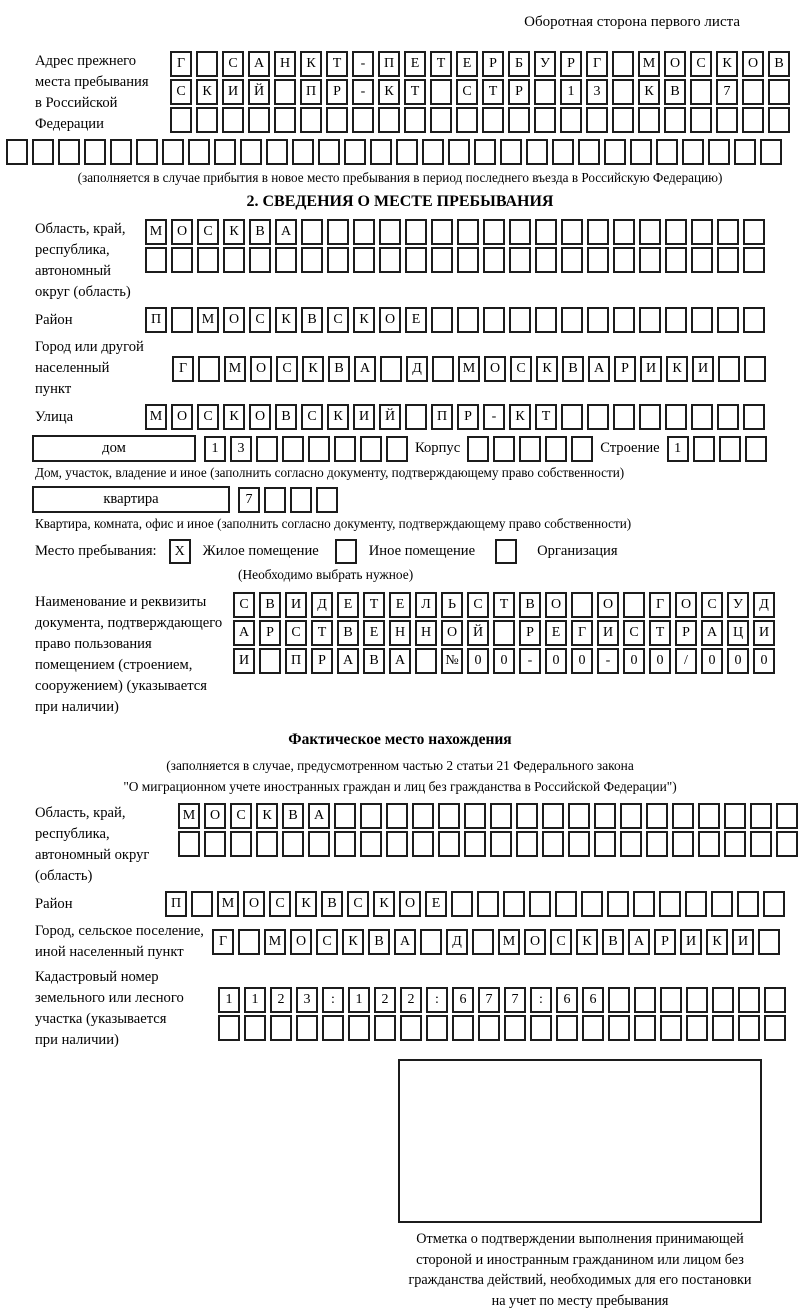 The height and width of the screenshot is (1311, 800). Describe the element at coordinates (452, 605) in the screenshot. I see `char-cell: Ь` at that location.